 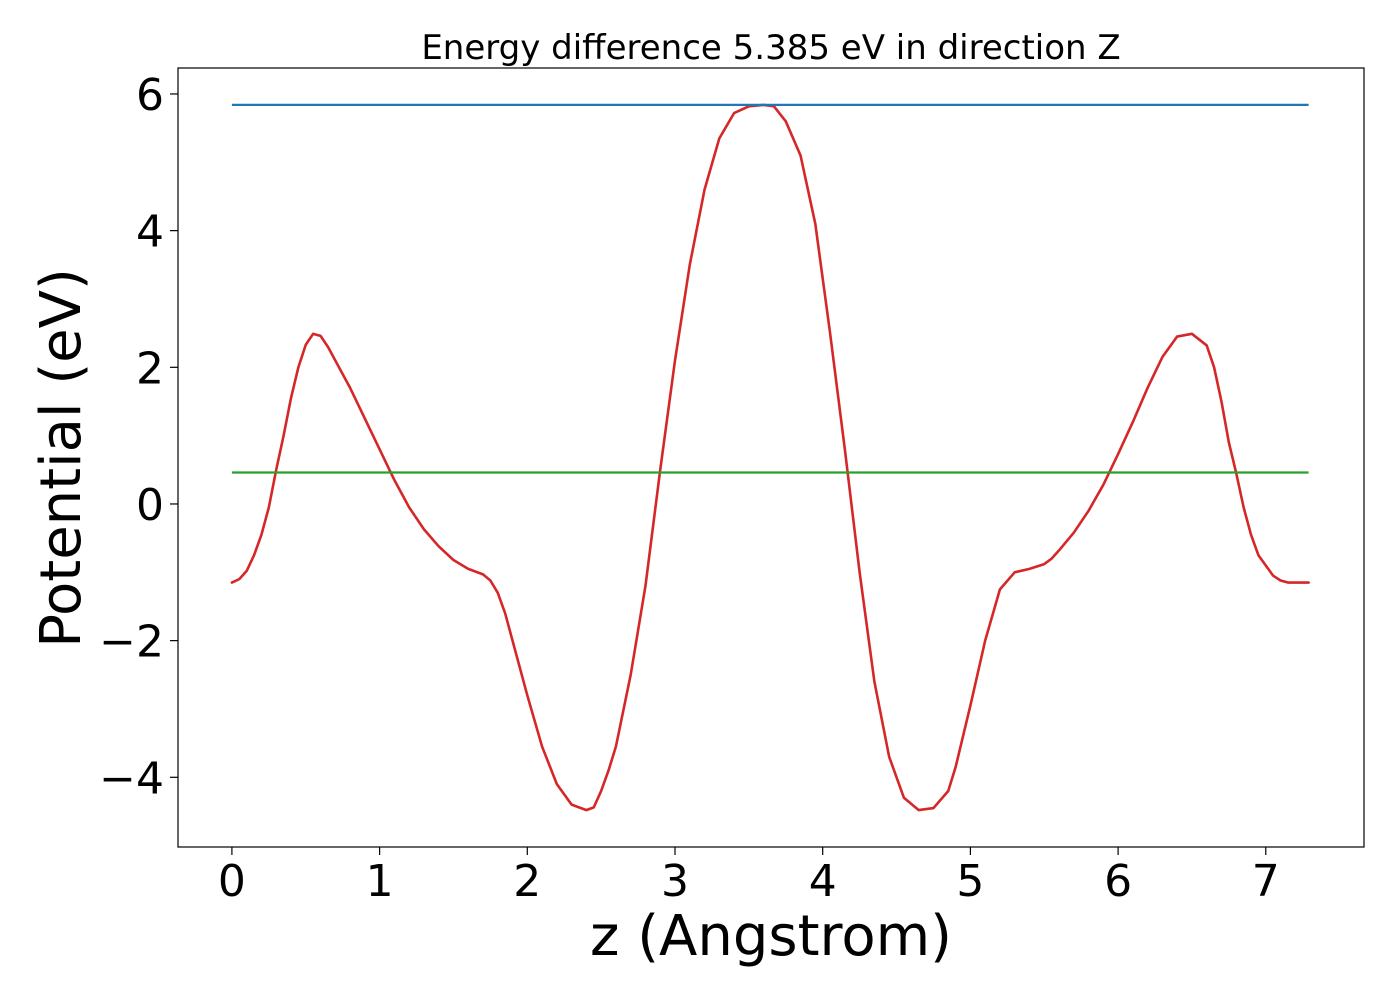 I want to click on x-tick-label: 3, so click(x=675, y=881).